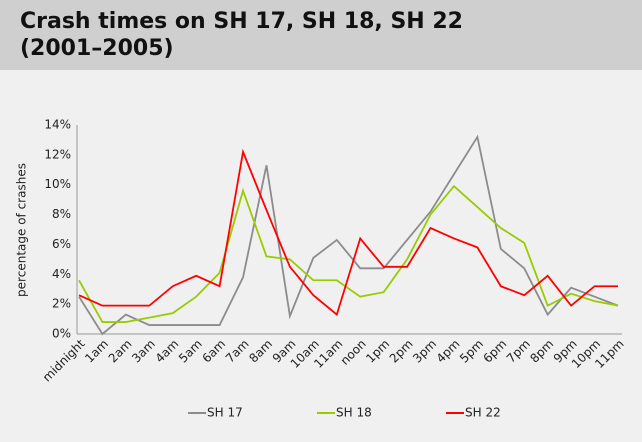 The height and width of the screenshot is (442, 642). Describe the element at coordinates (213, 351) in the screenshot. I see `x-tick-label: 6am` at that location.